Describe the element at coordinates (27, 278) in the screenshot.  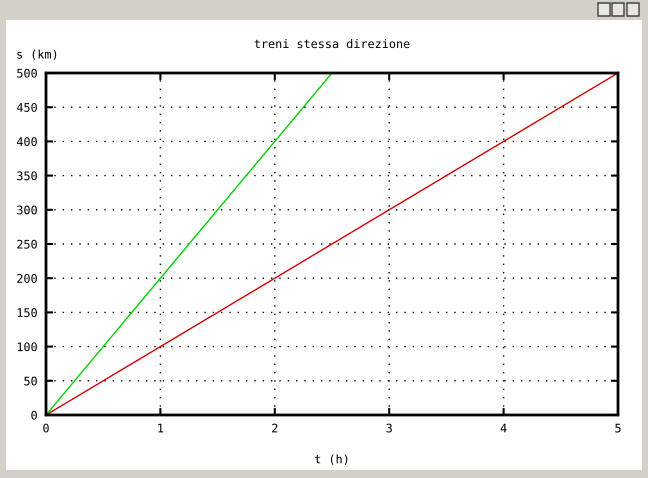
I see `y-tick-label: 200` at that location.